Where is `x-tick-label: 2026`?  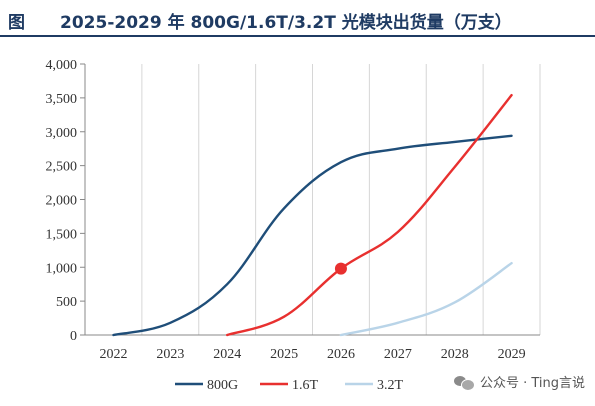 x-tick-label: 2026 is located at coordinates (341, 354).